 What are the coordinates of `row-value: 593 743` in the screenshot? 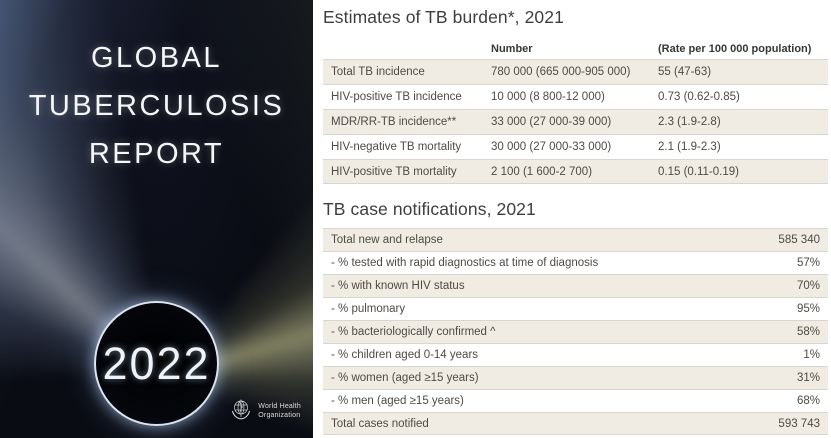 It's located at (799, 423).